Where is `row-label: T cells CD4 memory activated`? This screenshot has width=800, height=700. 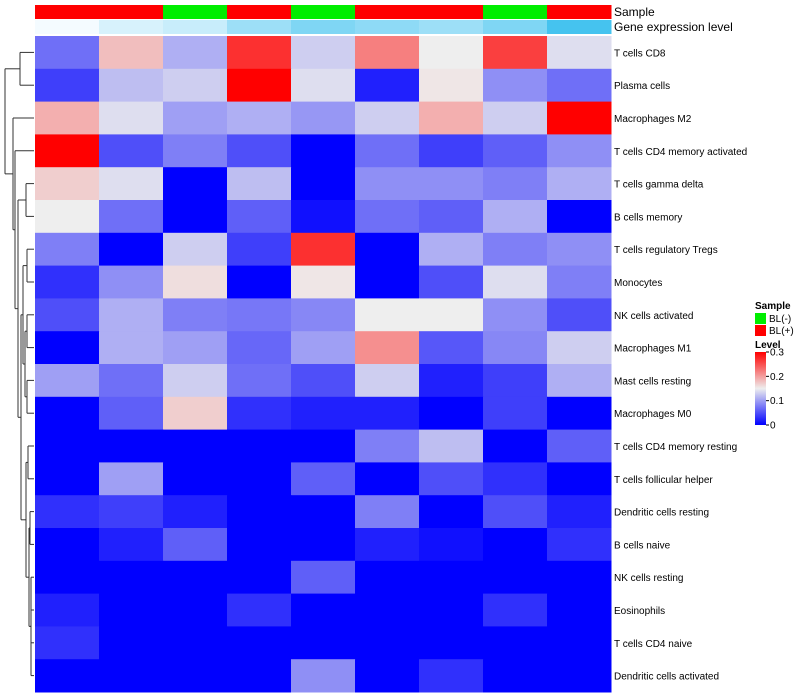
row-label: T cells CD4 memory activated is located at coordinates (680, 152).